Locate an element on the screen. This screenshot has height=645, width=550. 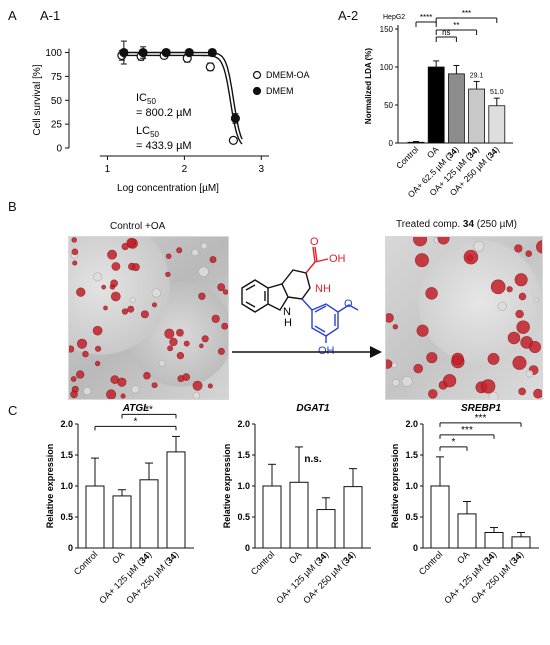
a1-x-tick-label: 2 is located at coordinates (185, 169).